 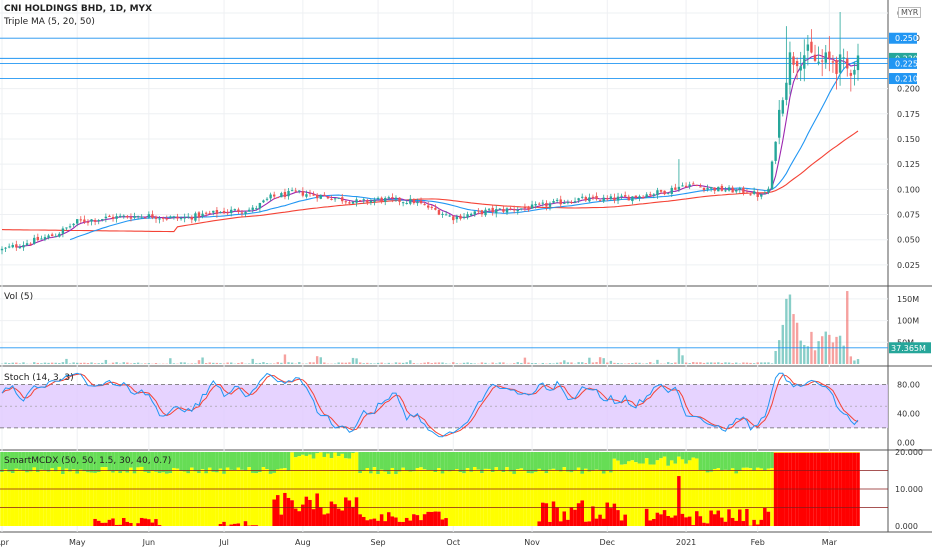 What do you see at coordinates (910, 348) in the screenshot?
I see `volume-tag-bg` at bounding box center [910, 348].